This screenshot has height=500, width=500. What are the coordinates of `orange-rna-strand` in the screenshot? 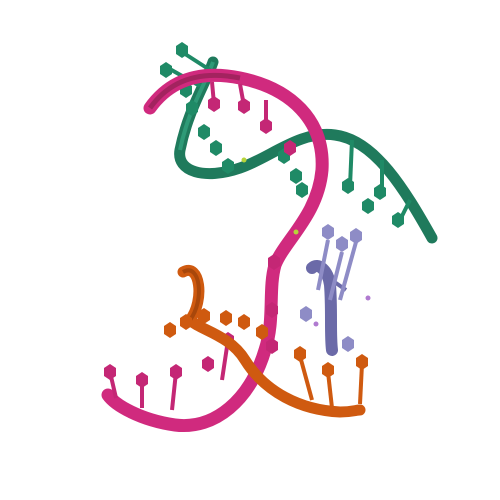 It's located at (266, 341).